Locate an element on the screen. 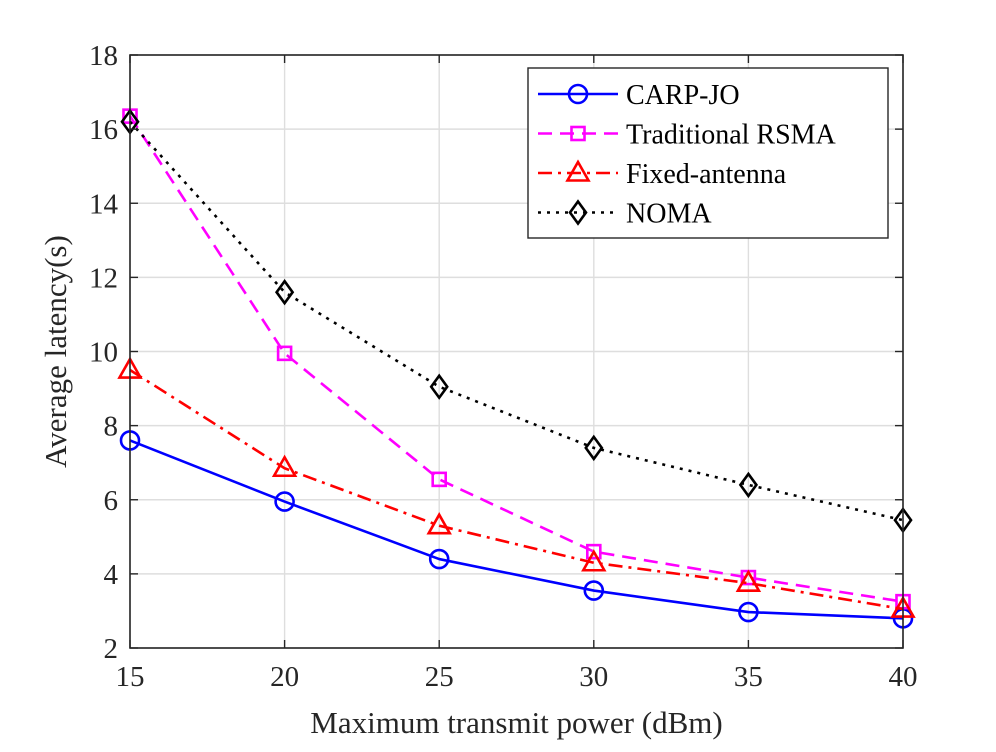 This screenshot has height=752, width=996. legend-marker-traditional-rsma is located at coordinates (578, 133).